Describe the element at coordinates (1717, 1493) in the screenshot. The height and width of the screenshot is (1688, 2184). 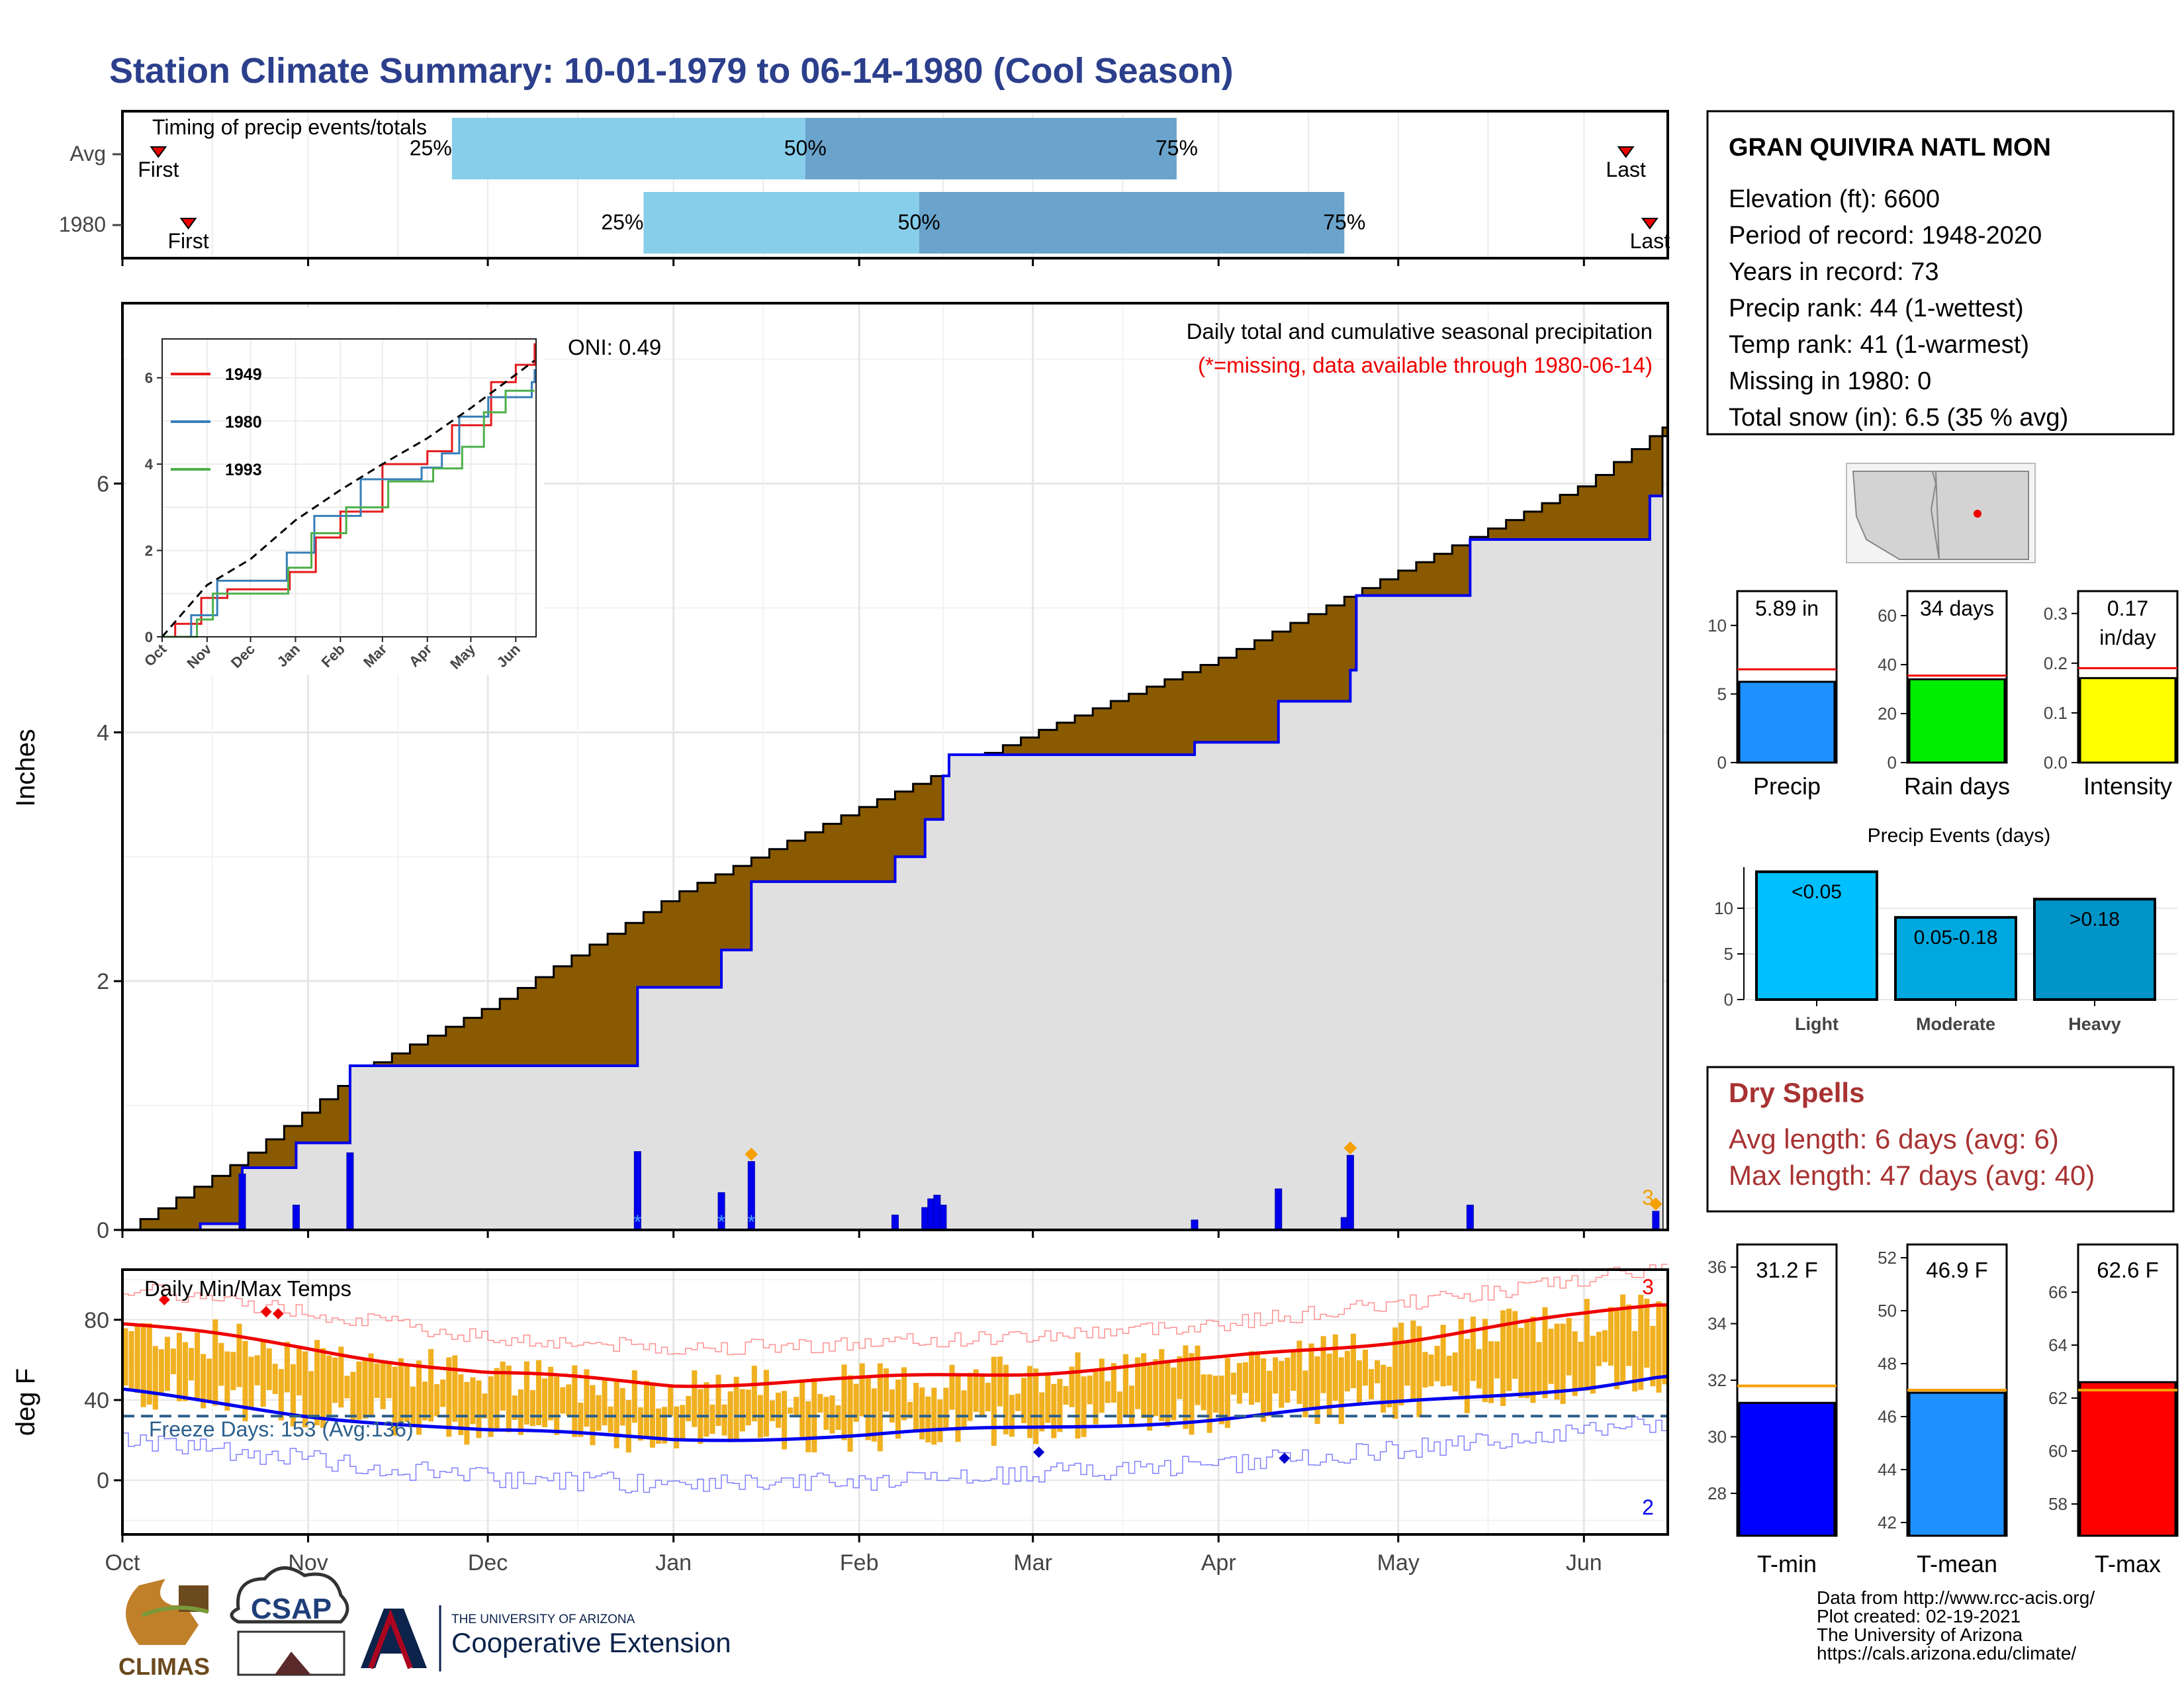
I see `temp-summary-tick-label: 28` at that location.